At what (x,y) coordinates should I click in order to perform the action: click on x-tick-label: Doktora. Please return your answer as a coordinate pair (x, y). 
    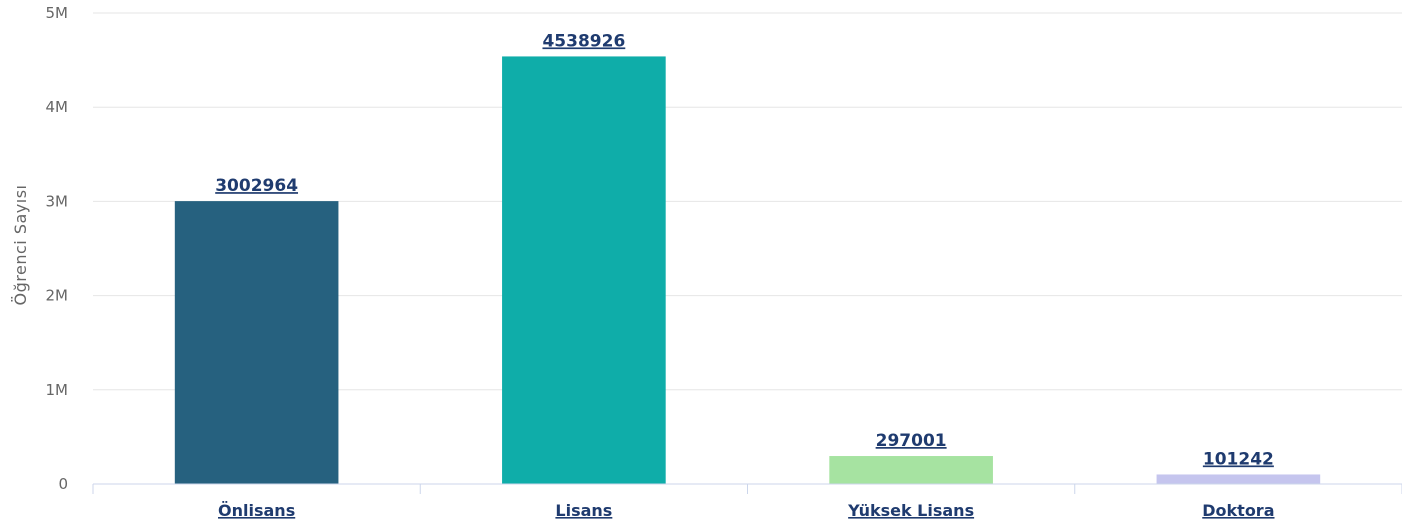
    Looking at the image, I should click on (1238, 510).